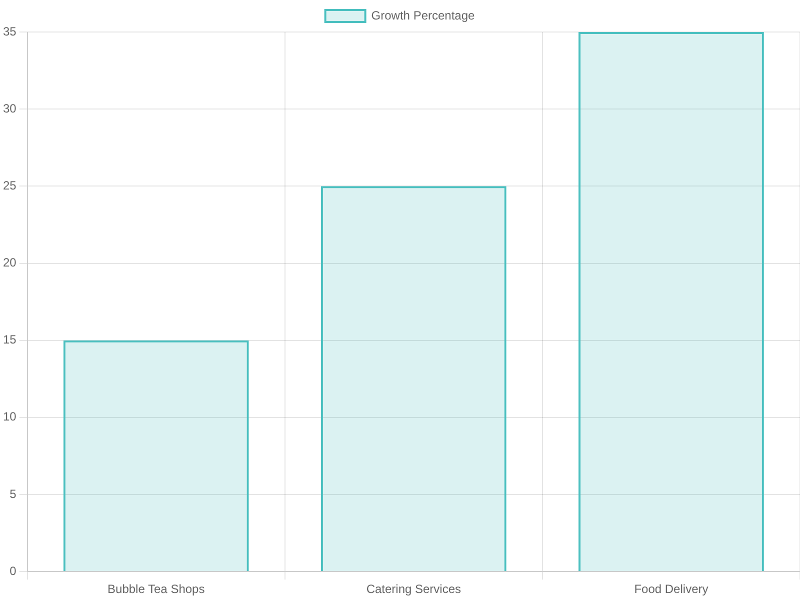 The width and height of the screenshot is (800, 600). I want to click on y-tick-label: 10, so click(9, 417).